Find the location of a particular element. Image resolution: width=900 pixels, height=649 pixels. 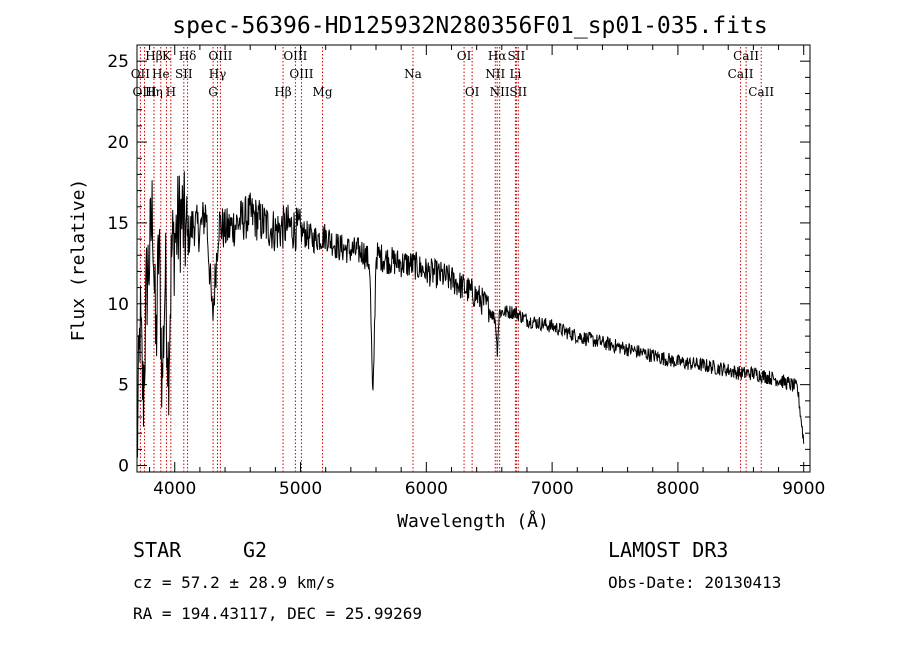

coordinates: RA = 194.43117, DEC = 25.99269 is located at coordinates (277, 613).